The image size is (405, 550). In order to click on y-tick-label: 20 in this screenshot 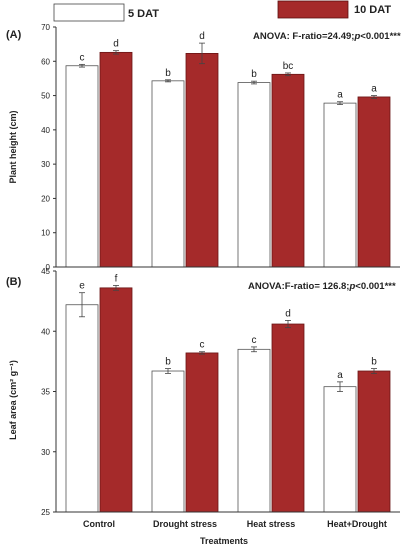, I will do `click(45, 198)`.